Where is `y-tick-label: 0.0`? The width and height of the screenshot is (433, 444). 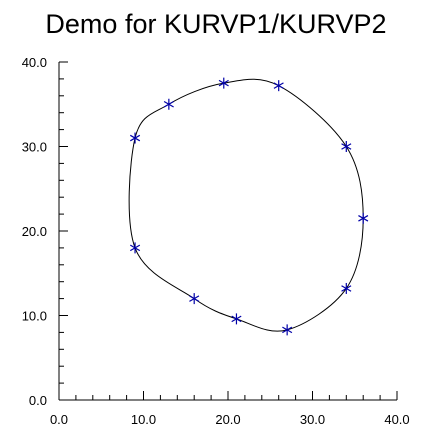
y-tick-label: 0.0 is located at coordinates (38, 400).